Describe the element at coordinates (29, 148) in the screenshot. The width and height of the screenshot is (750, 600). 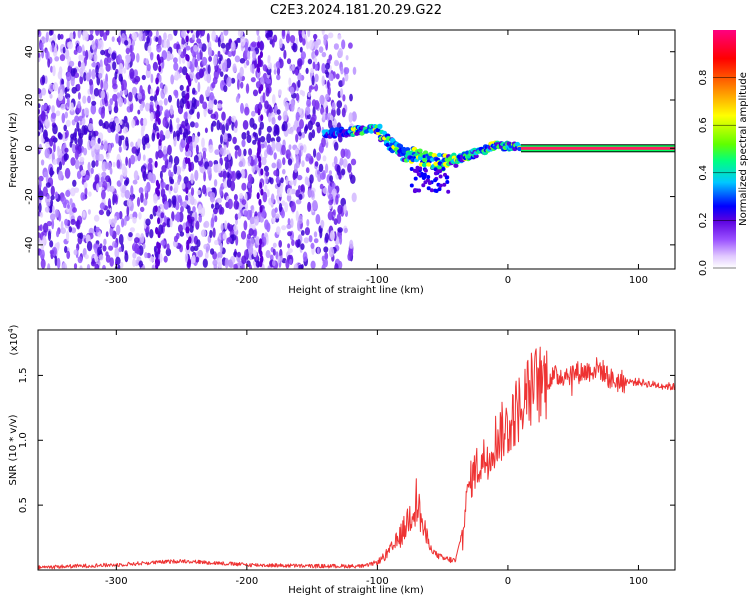
I see `y-tick-label-top: 0` at that location.